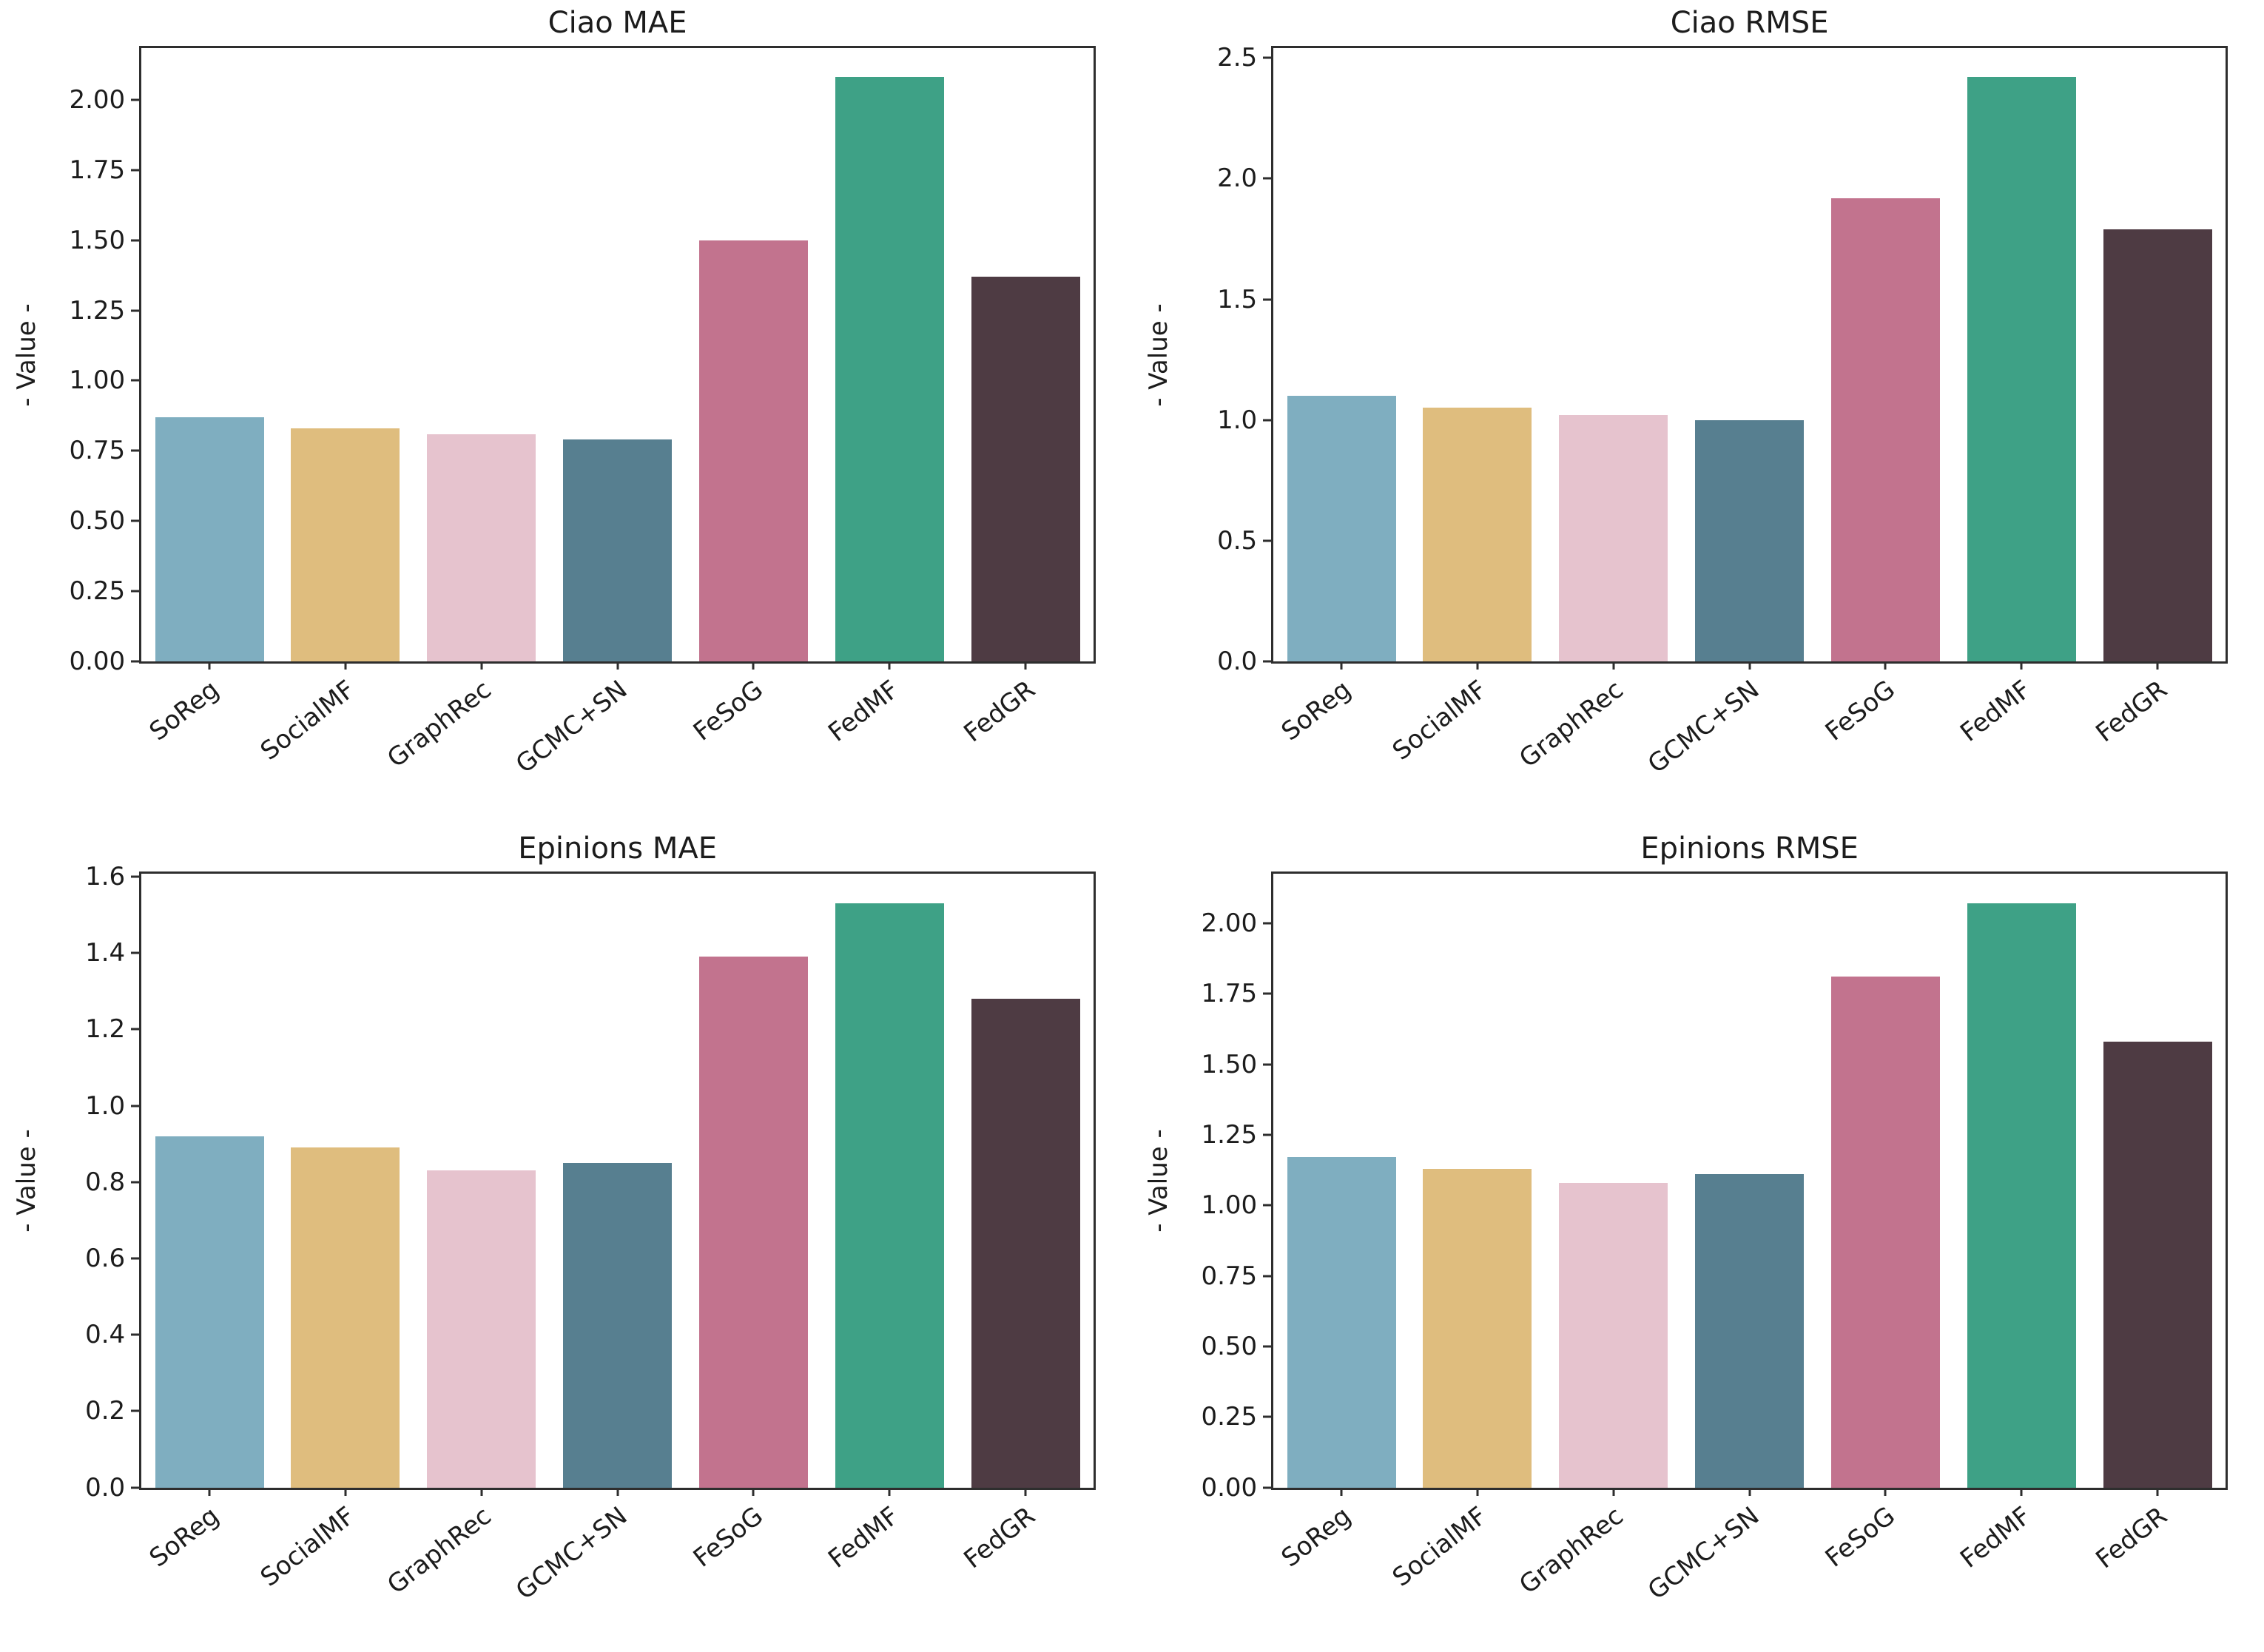 Image resolution: width=2264 pixels, height=1652 pixels. Describe the element at coordinates (1750, 1331) in the screenshot. I see `bar-GCMC+SN` at that location.